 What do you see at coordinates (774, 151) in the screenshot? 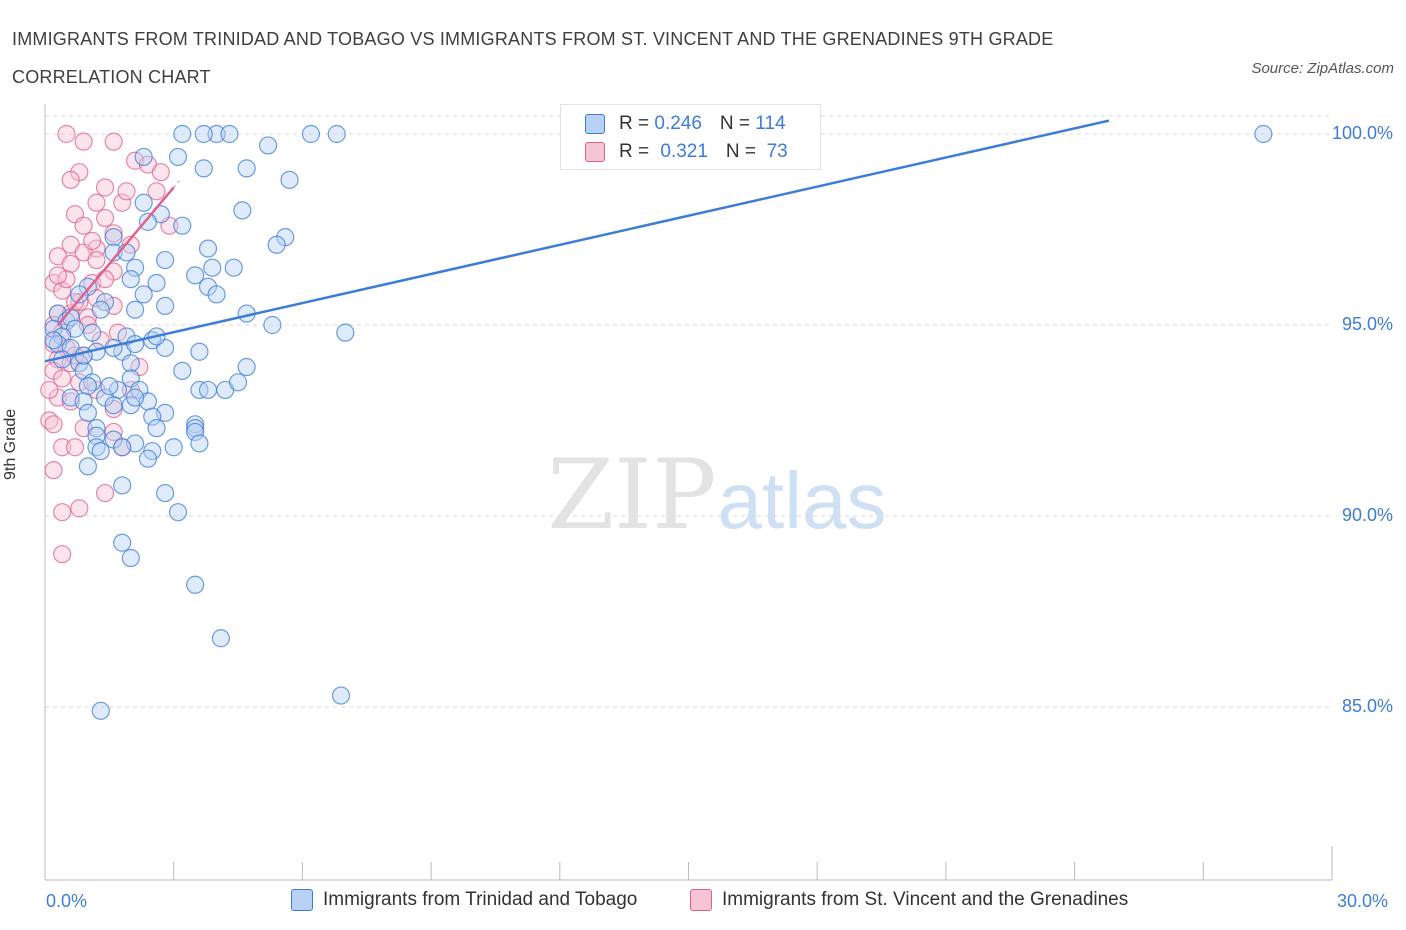
I see `legend-n-value: 73` at bounding box center [774, 151].